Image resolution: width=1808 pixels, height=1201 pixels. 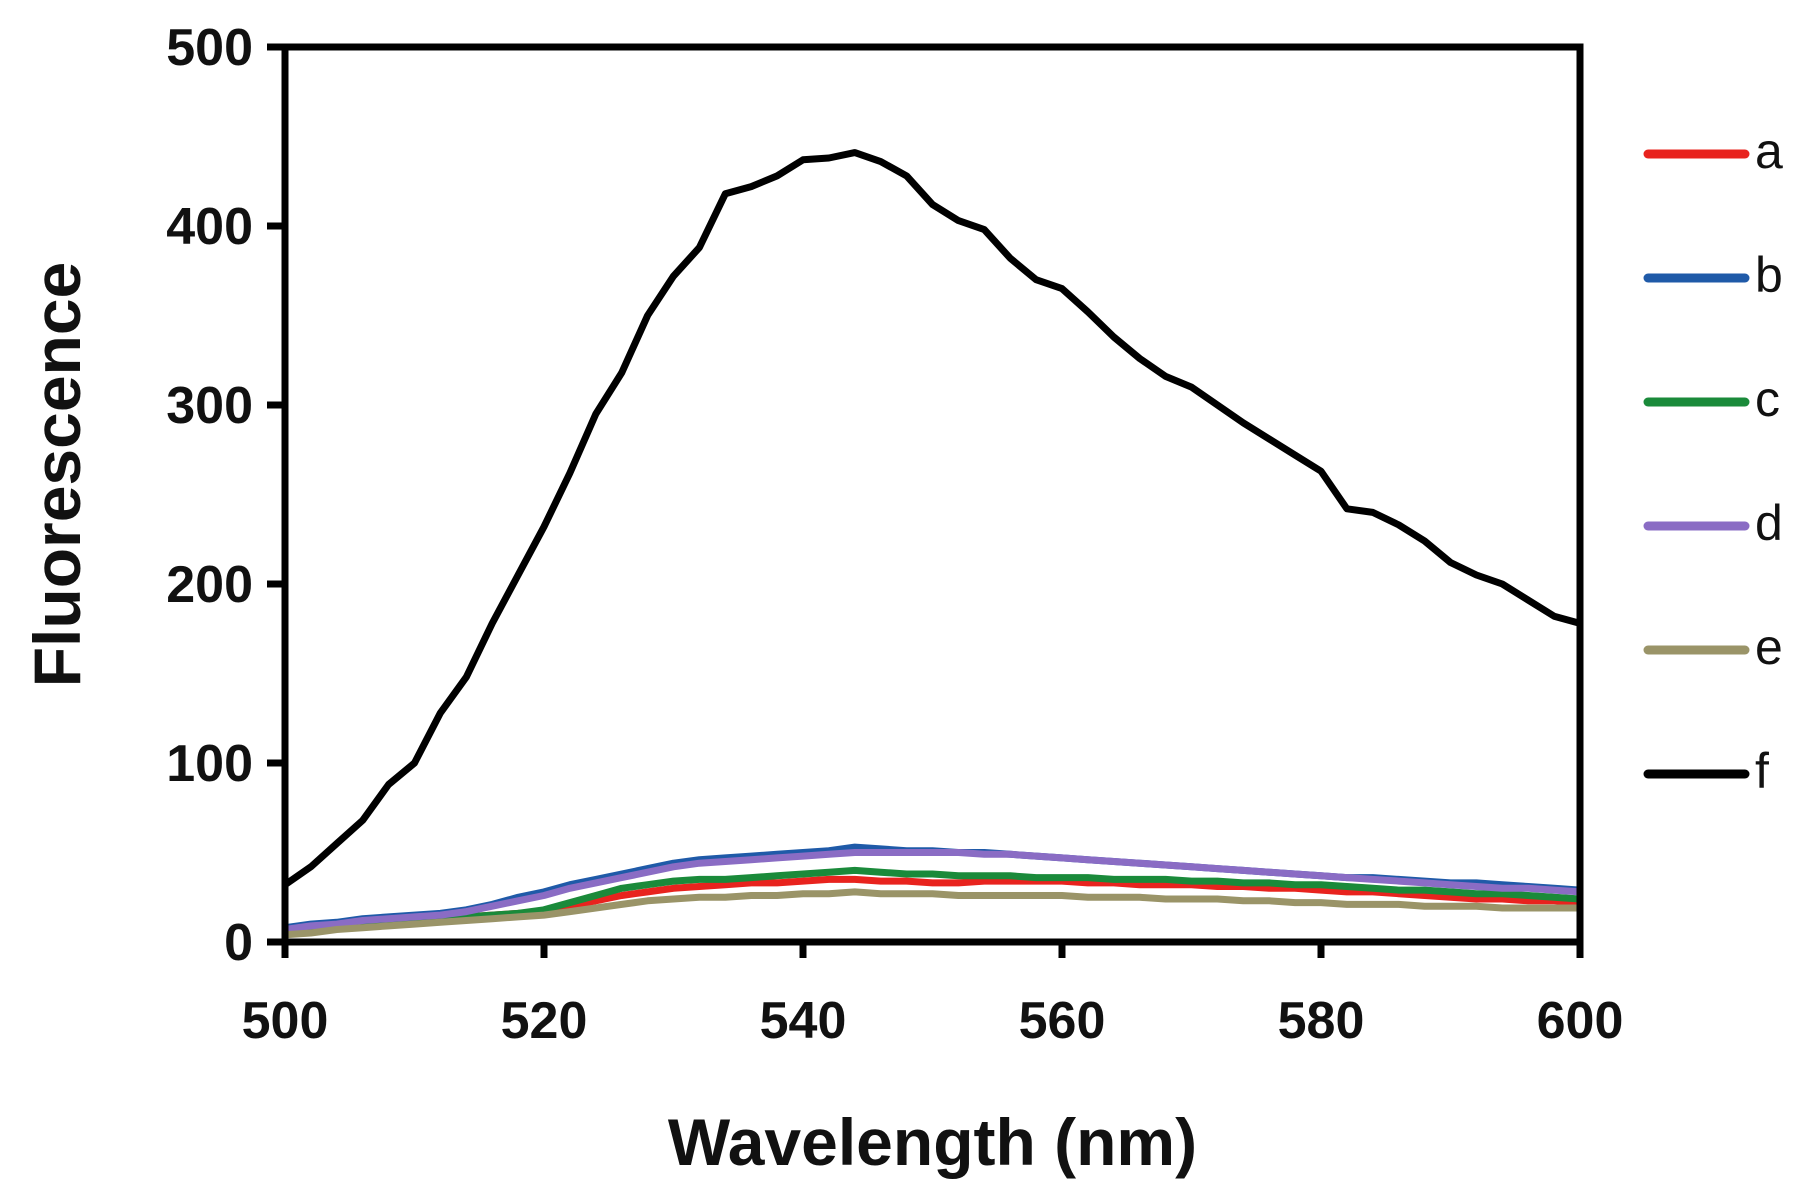 What do you see at coordinates (1062, 1021) in the screenshot?
I see `x-tick-label: 560` at bounding box center [1062, 1021].